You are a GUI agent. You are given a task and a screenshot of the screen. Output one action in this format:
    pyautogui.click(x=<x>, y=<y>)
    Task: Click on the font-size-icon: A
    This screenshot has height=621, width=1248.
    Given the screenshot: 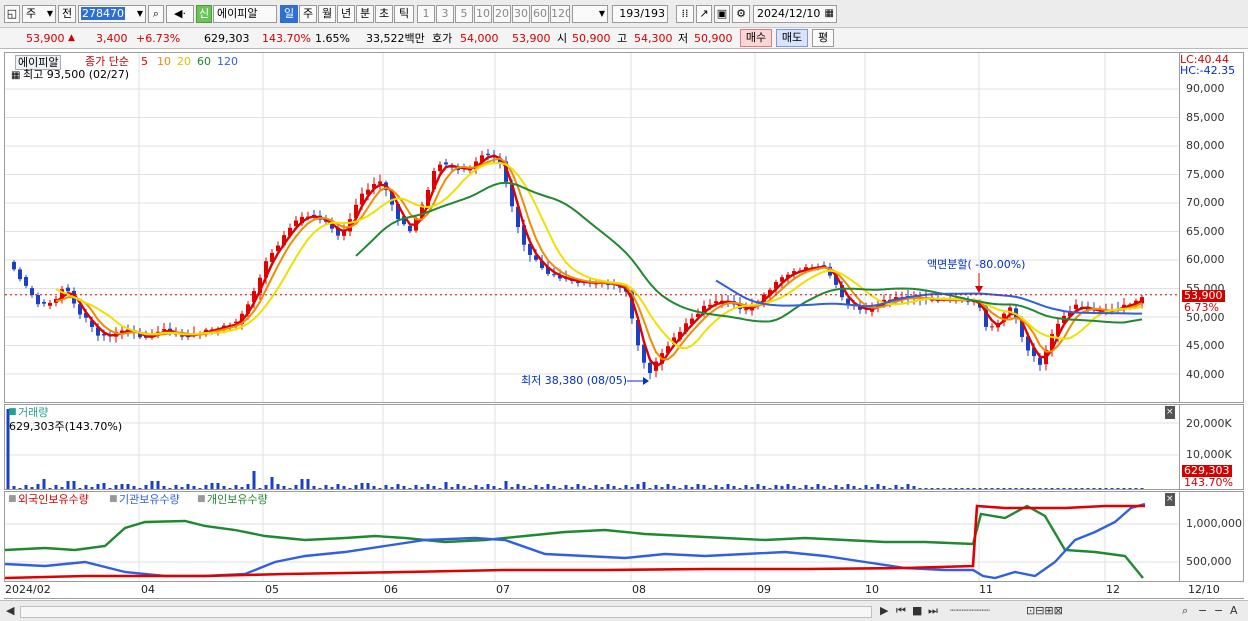 What is the action you would take?
    pyautogui.click(x=1234, y=610)
    